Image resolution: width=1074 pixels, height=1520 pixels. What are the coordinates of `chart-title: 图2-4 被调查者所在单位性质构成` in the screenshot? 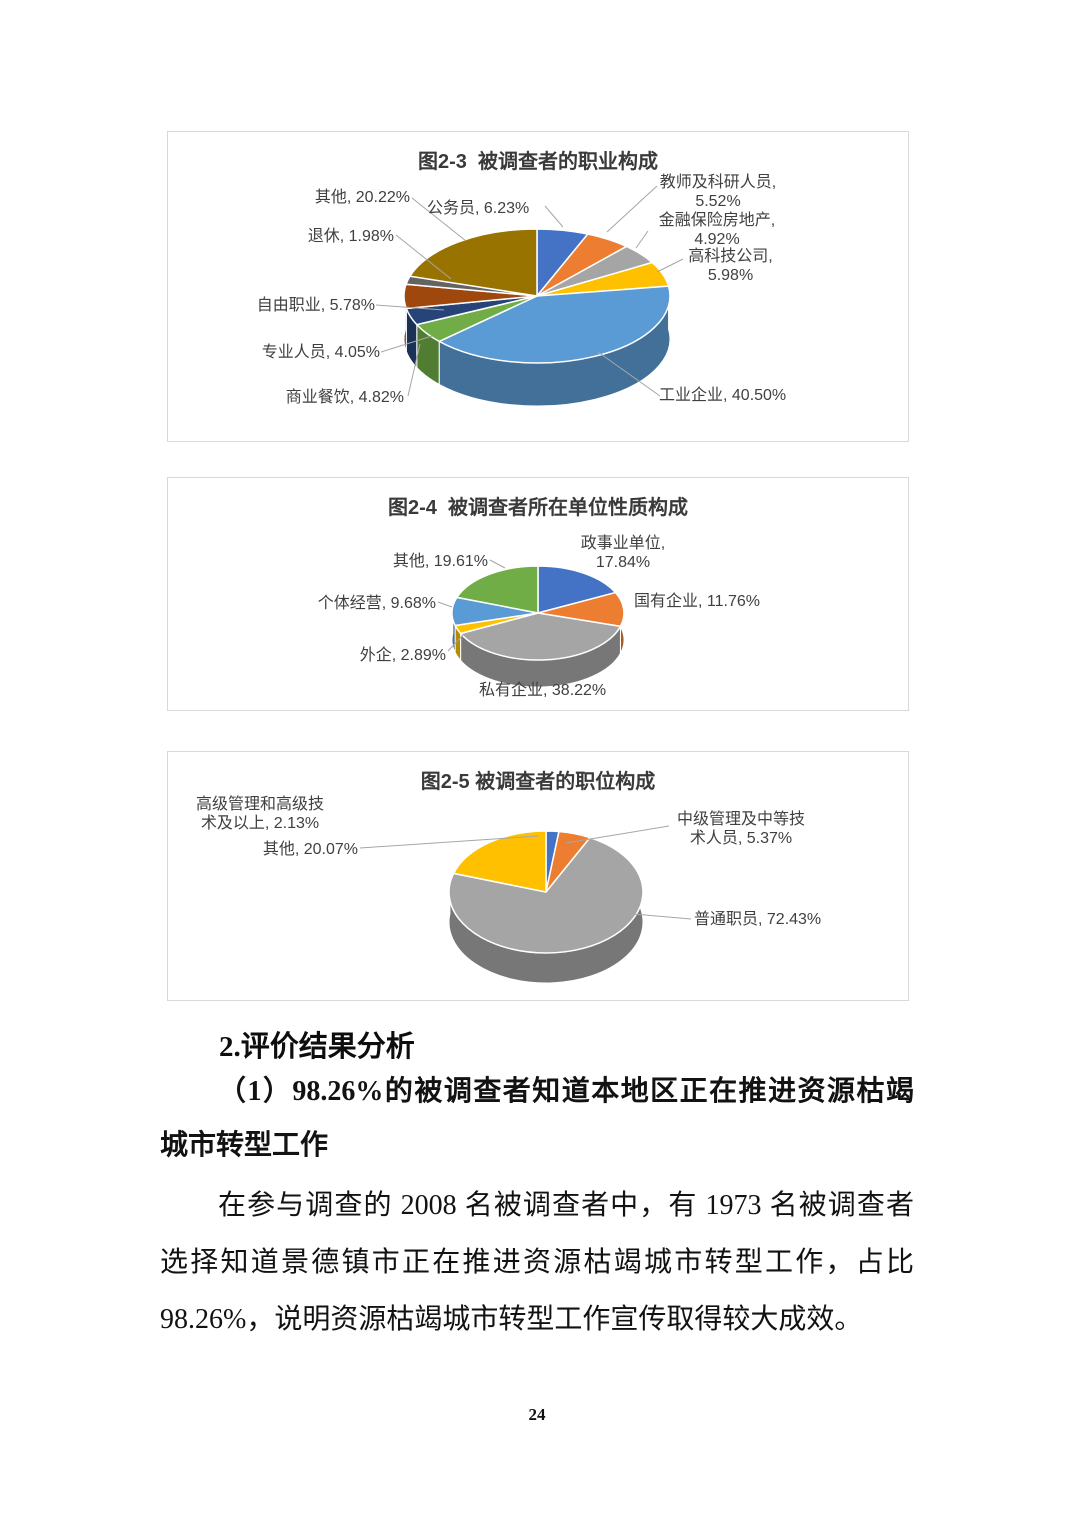 It's located at (538, 508).